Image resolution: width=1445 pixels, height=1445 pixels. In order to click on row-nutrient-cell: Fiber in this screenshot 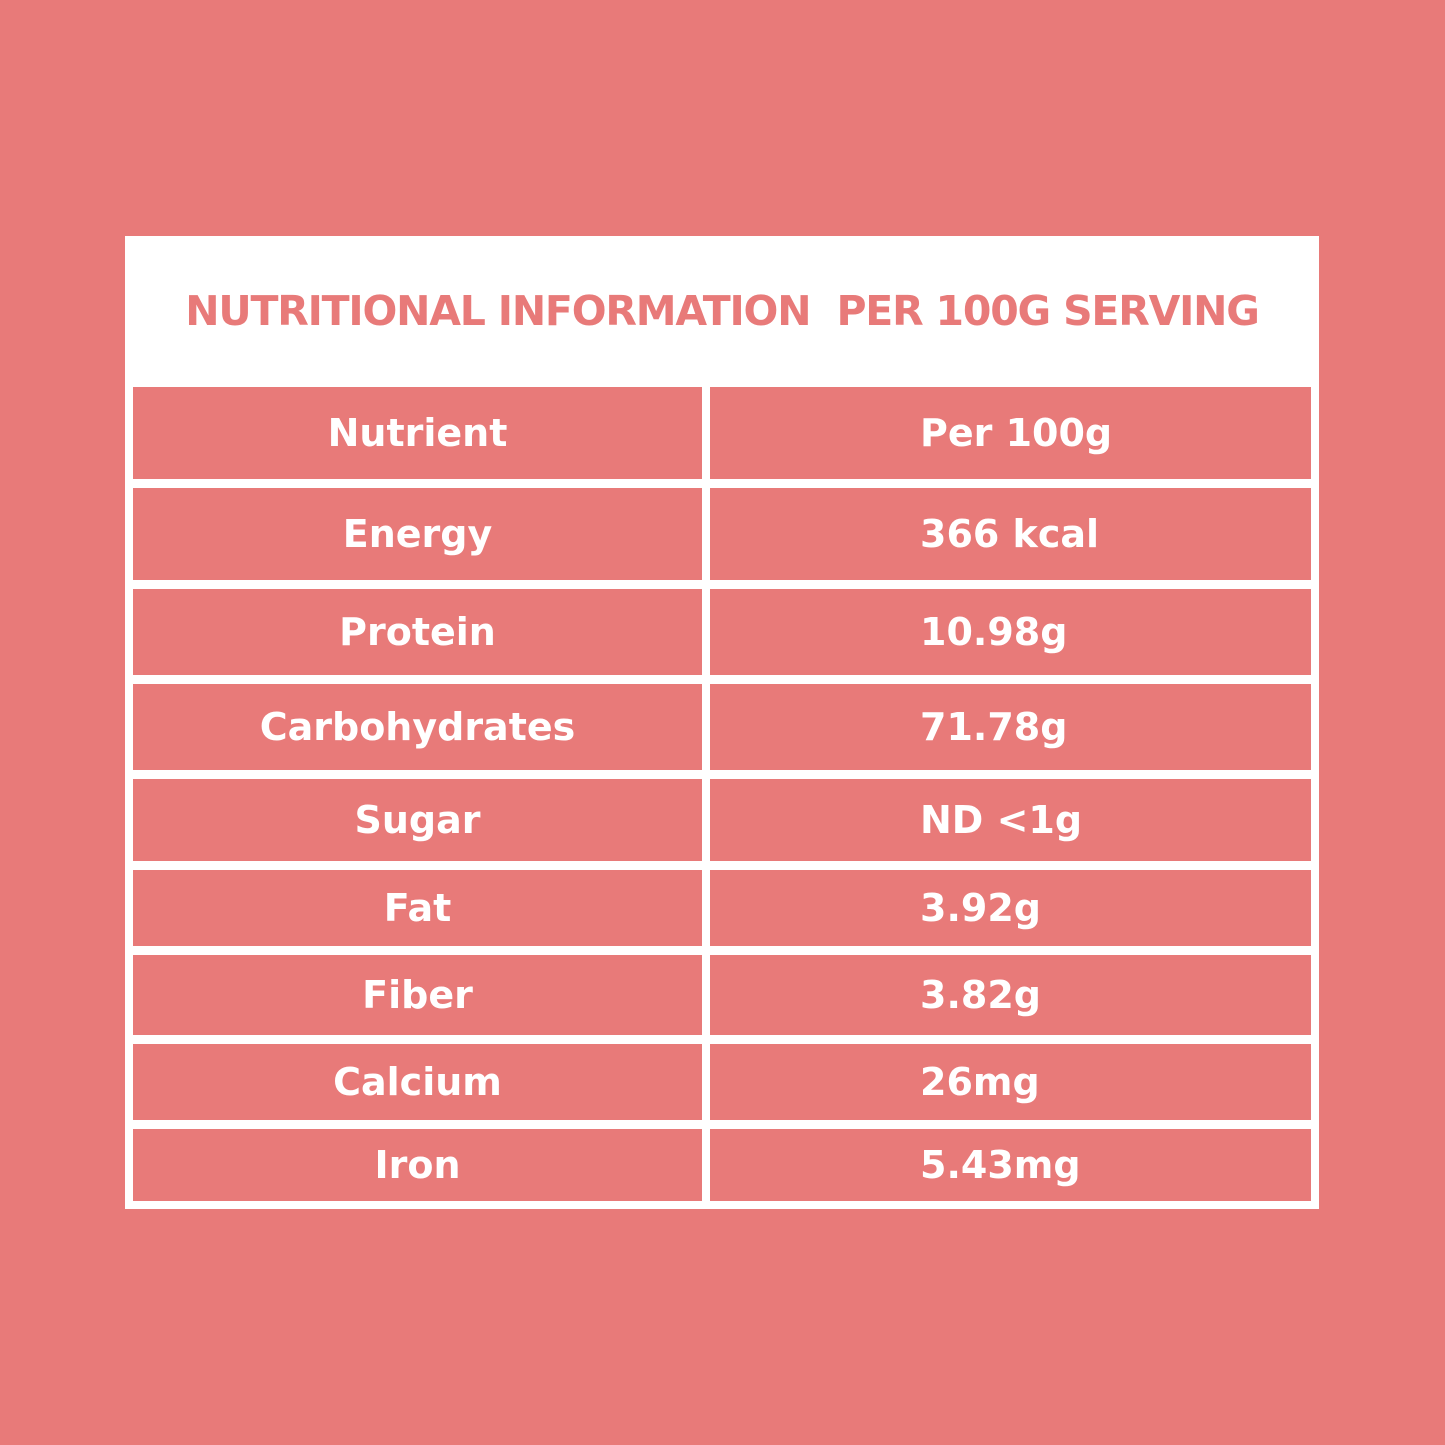, I will do `click(417, 995)`.